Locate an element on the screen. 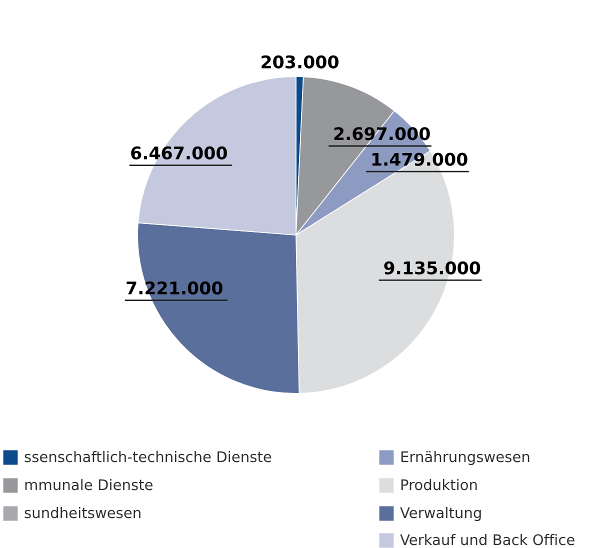  legend-label: Verwaltung is located at coordinates (440, 514).